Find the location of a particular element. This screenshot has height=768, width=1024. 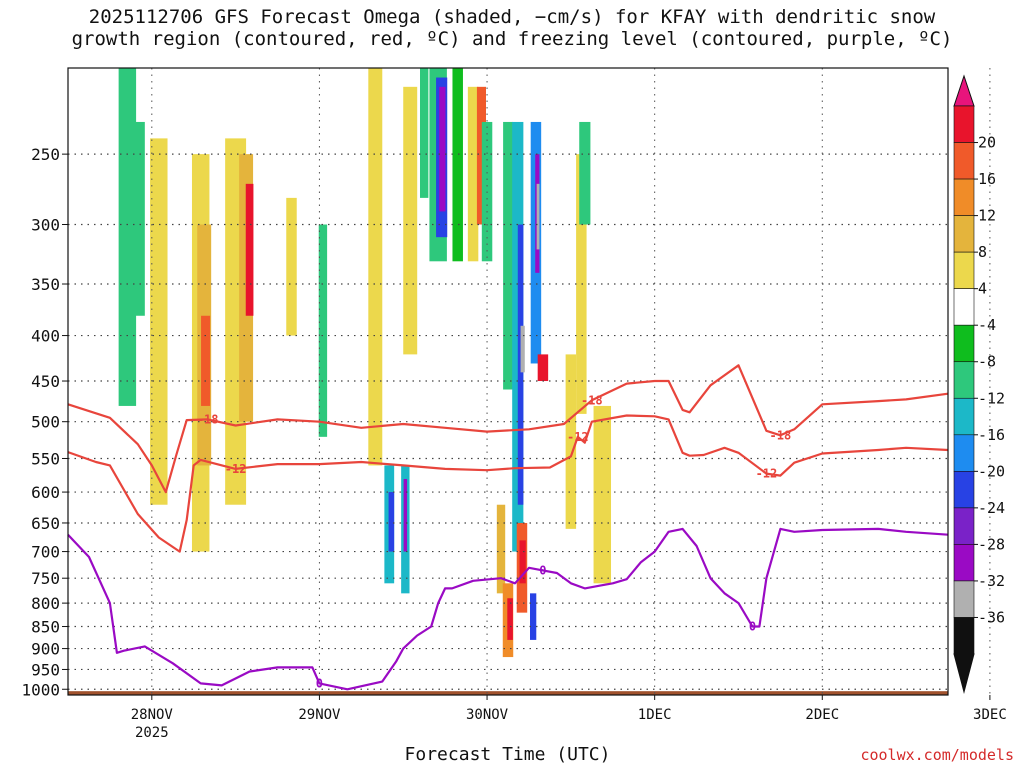

colorbar-label: -24 is located at coordinates (991, 508).